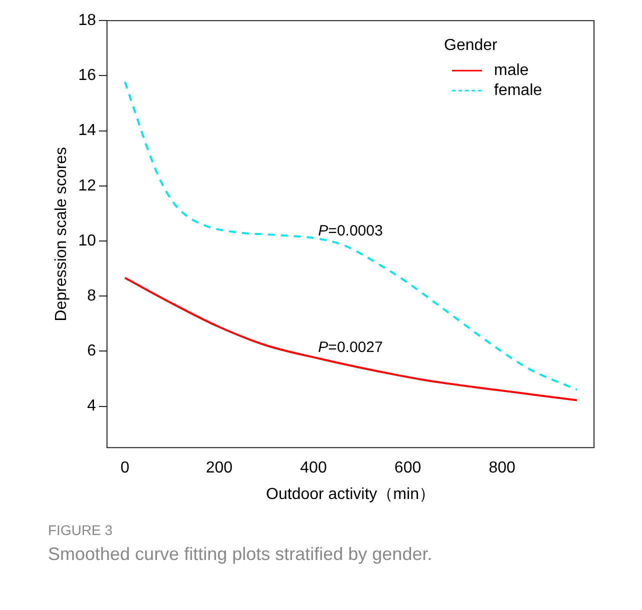  Describe the element at coordinates (87, 131) in the screenshot. I see `y-tick-label: 14` at that location.